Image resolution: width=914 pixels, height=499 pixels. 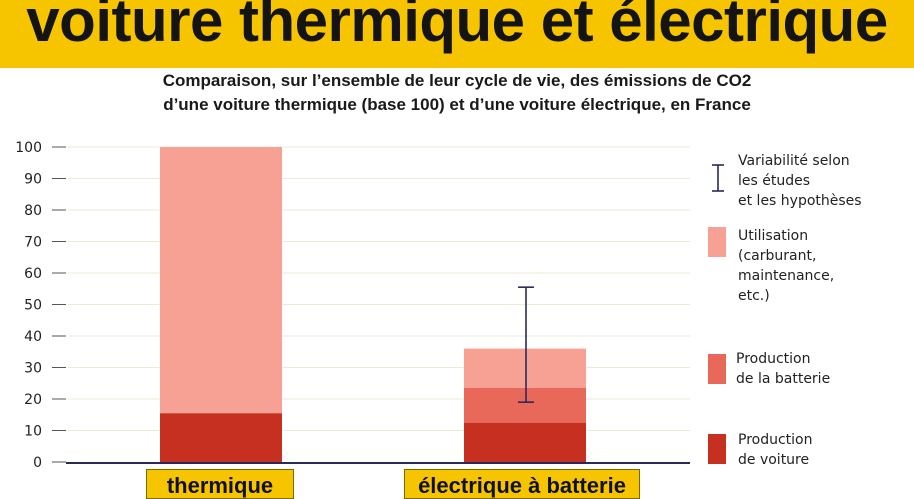 I want to click on category-label-electrique: électrique à batterie, so click(x=522, y=484).